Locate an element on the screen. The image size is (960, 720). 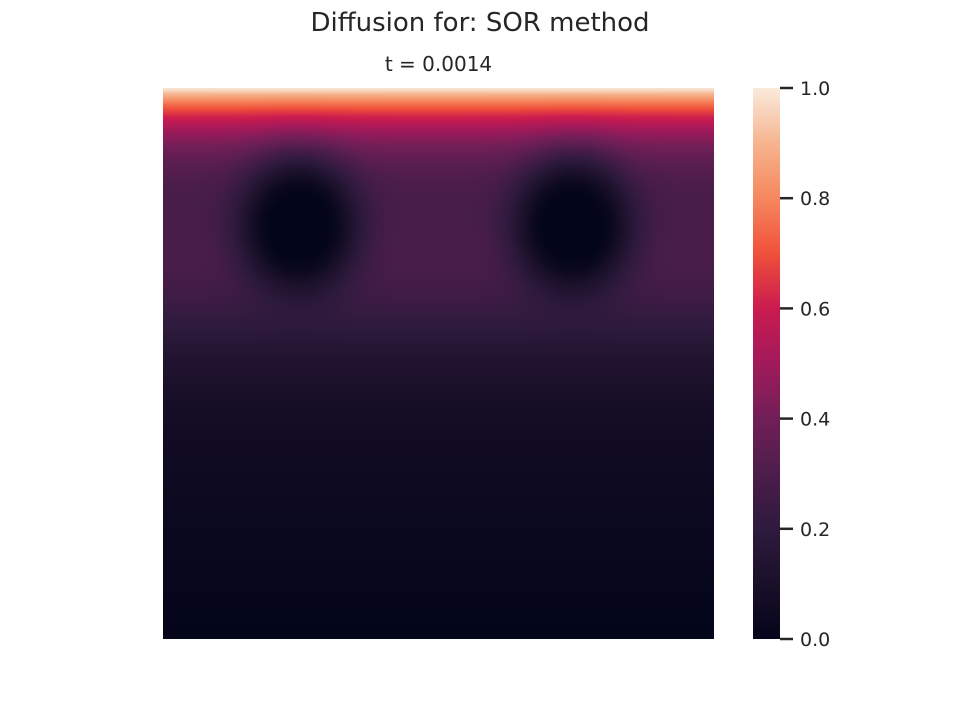
colorbar-tick-label: 0.0 is located at coordinates (815, 640).